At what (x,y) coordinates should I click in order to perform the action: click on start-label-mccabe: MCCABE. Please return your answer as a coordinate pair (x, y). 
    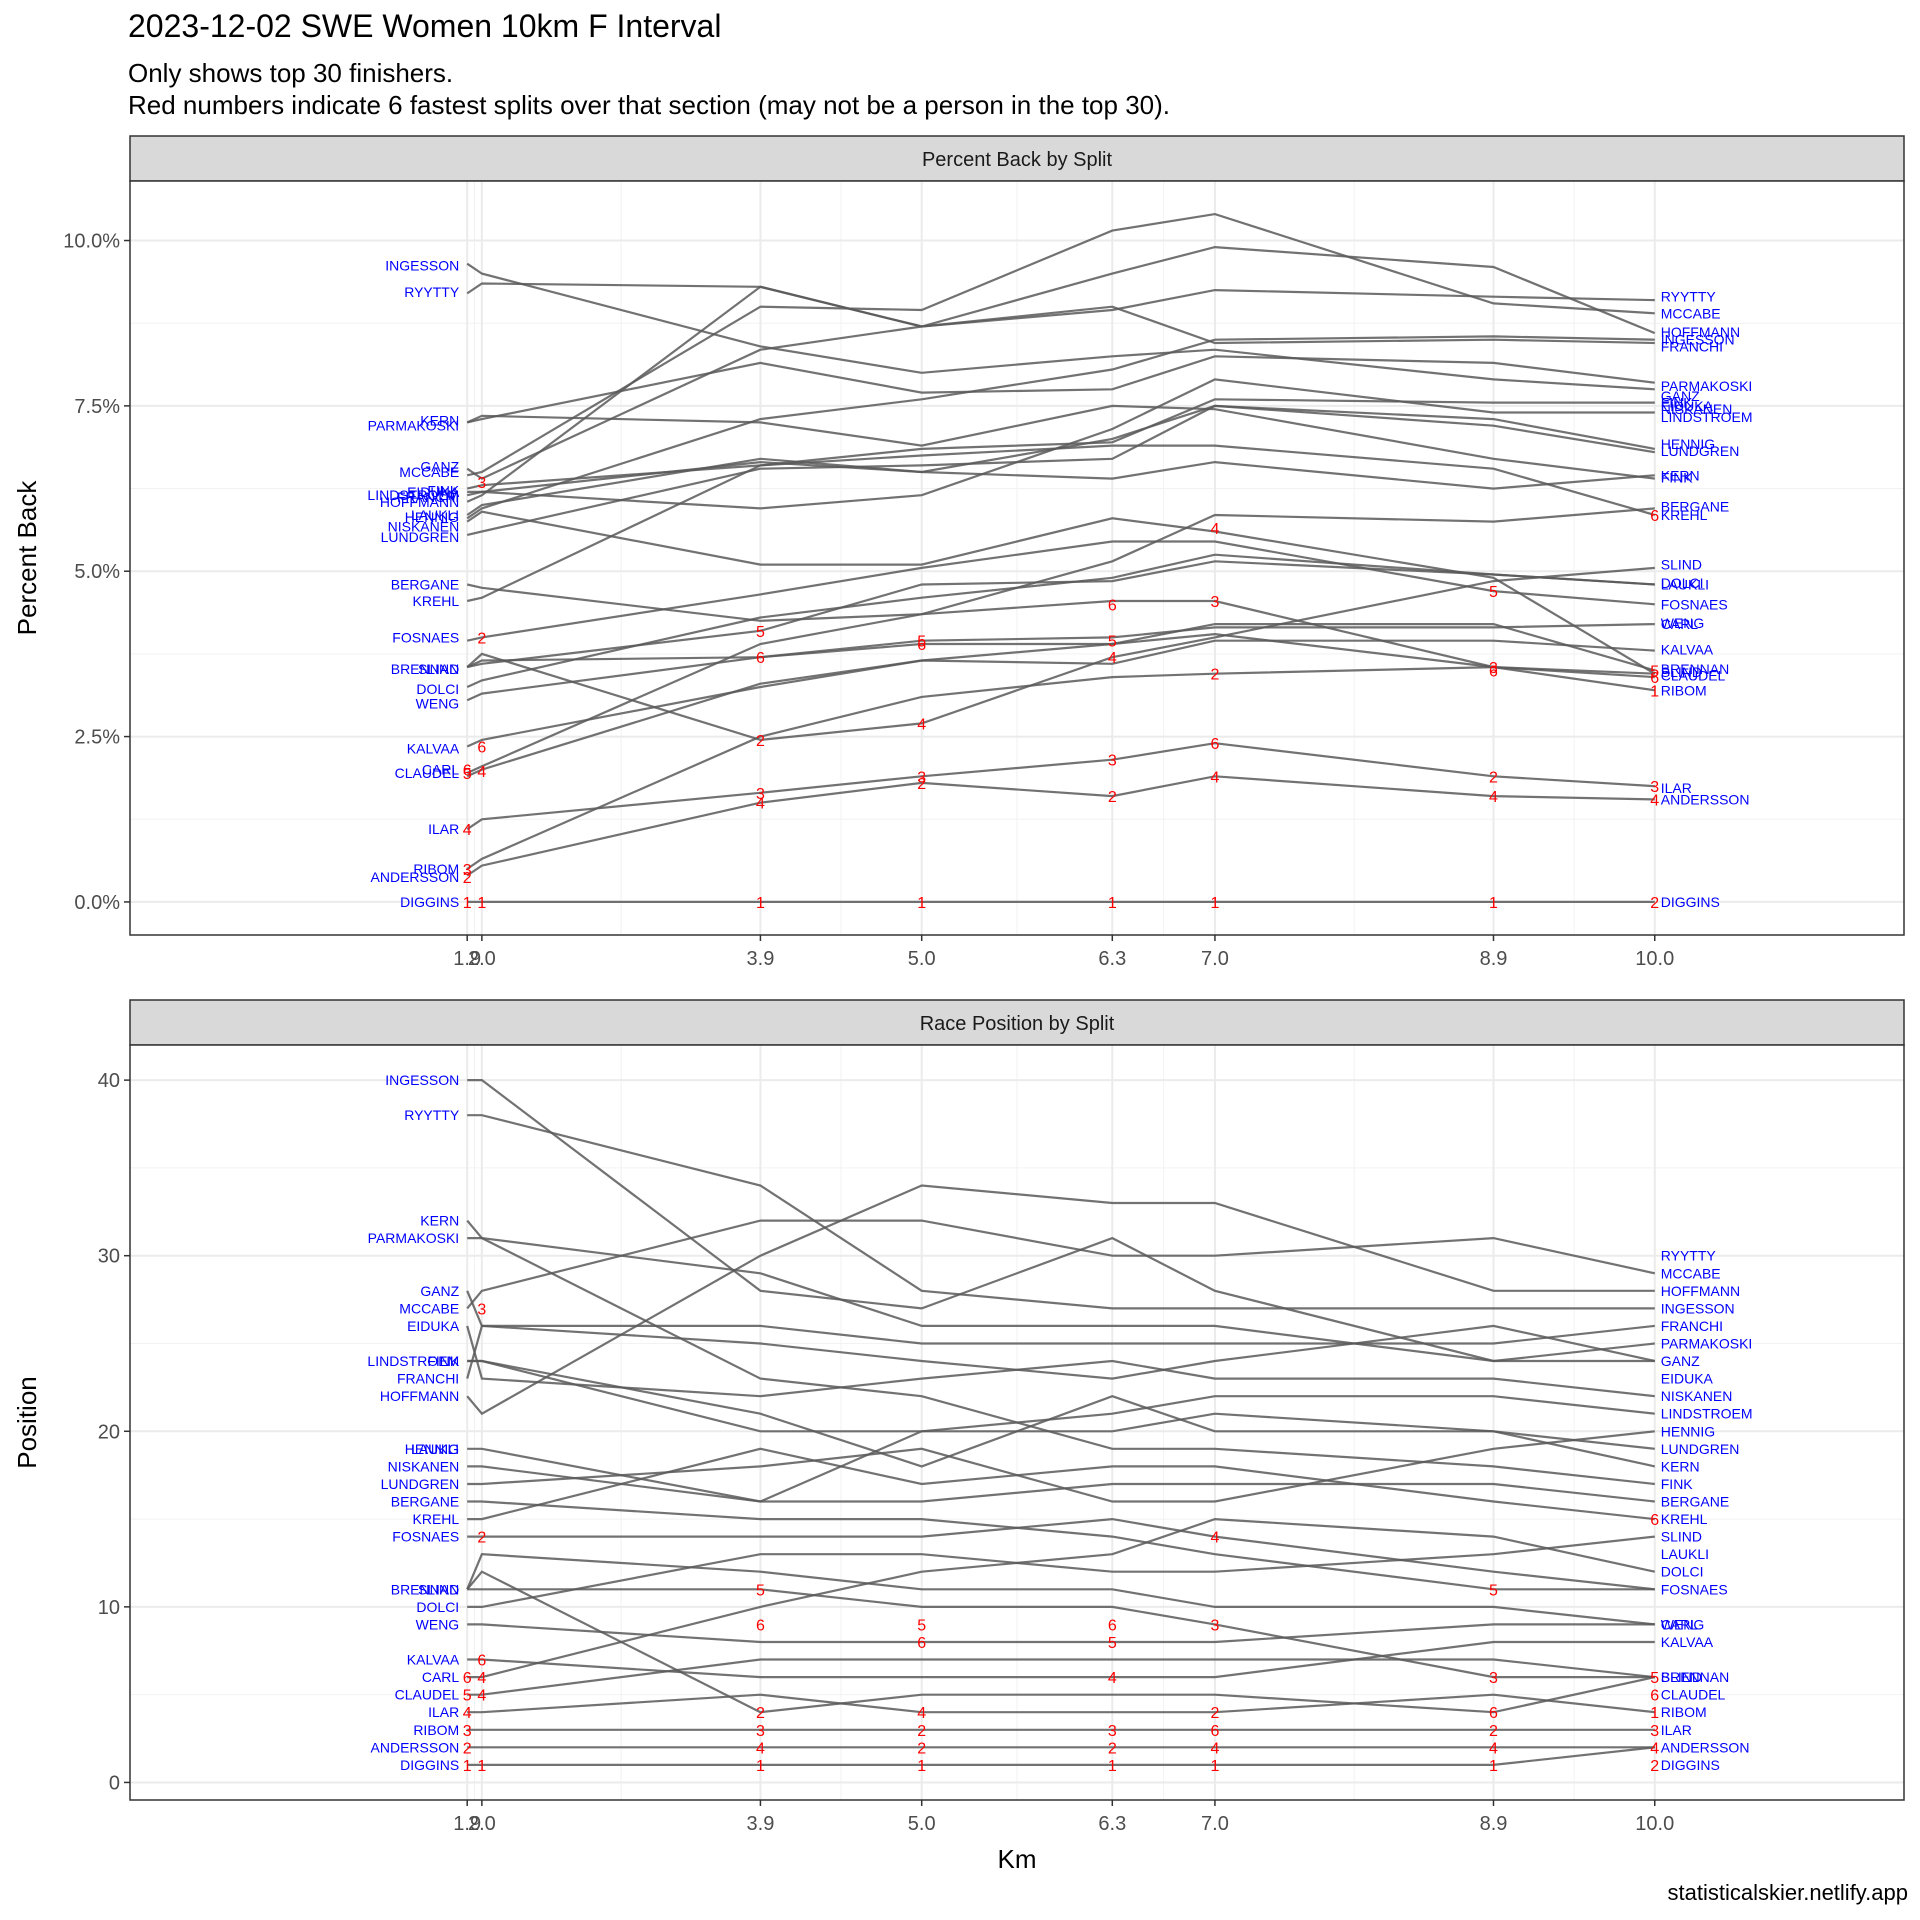
    Looking at the image, I should click on (429, 472).